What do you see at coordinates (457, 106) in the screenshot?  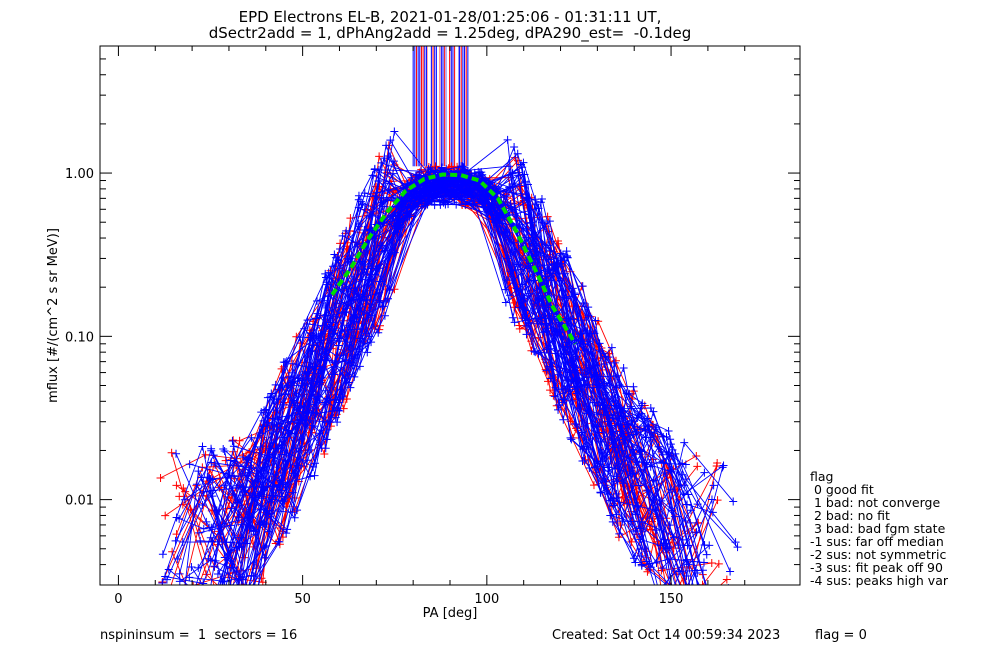 I see `spike-gap` at bounding box center [457, 106].